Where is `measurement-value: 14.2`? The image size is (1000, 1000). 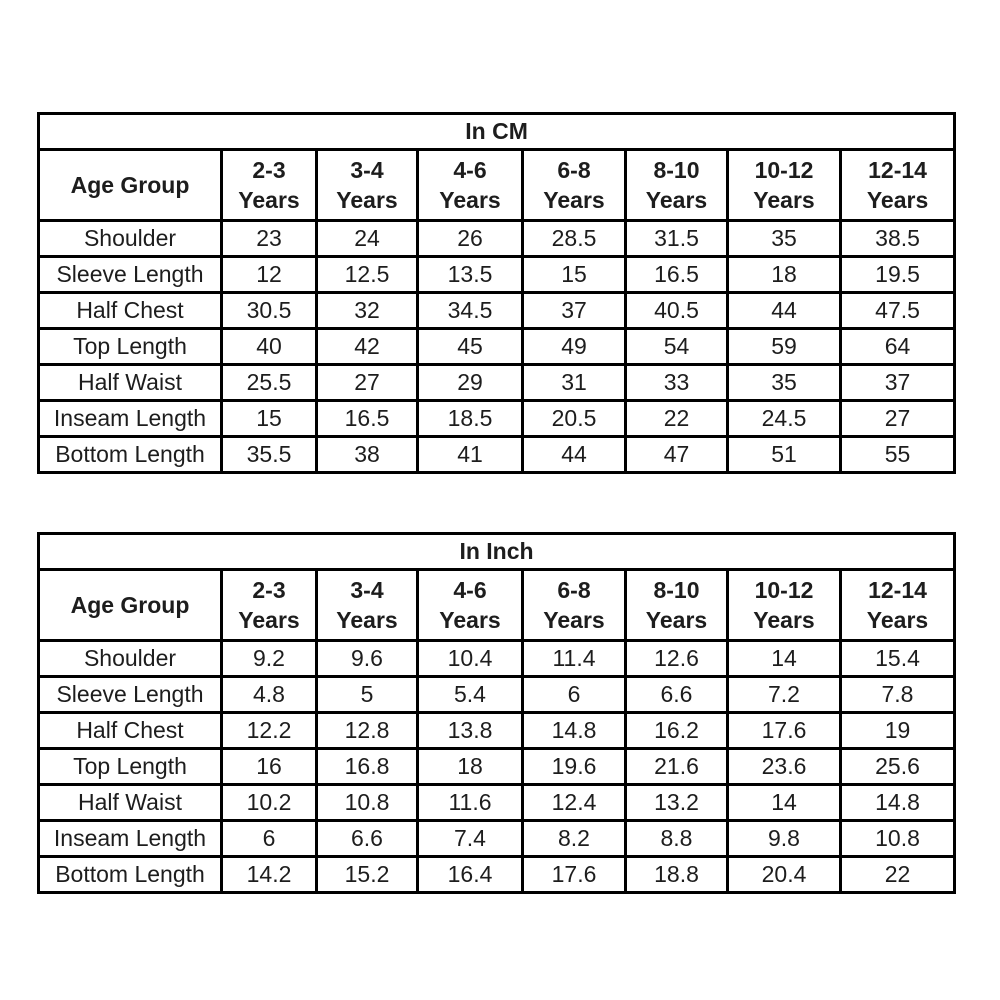
measurement-value: 14.2 is located at coordinates (269, 874).